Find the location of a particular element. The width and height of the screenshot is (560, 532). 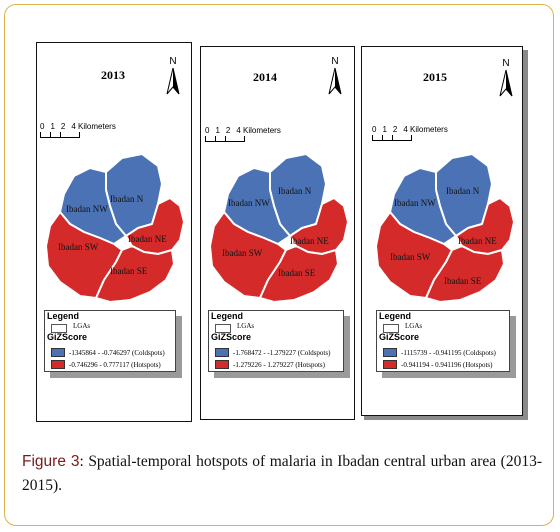

year-label: 2014 is located at coordinates (265, 77).